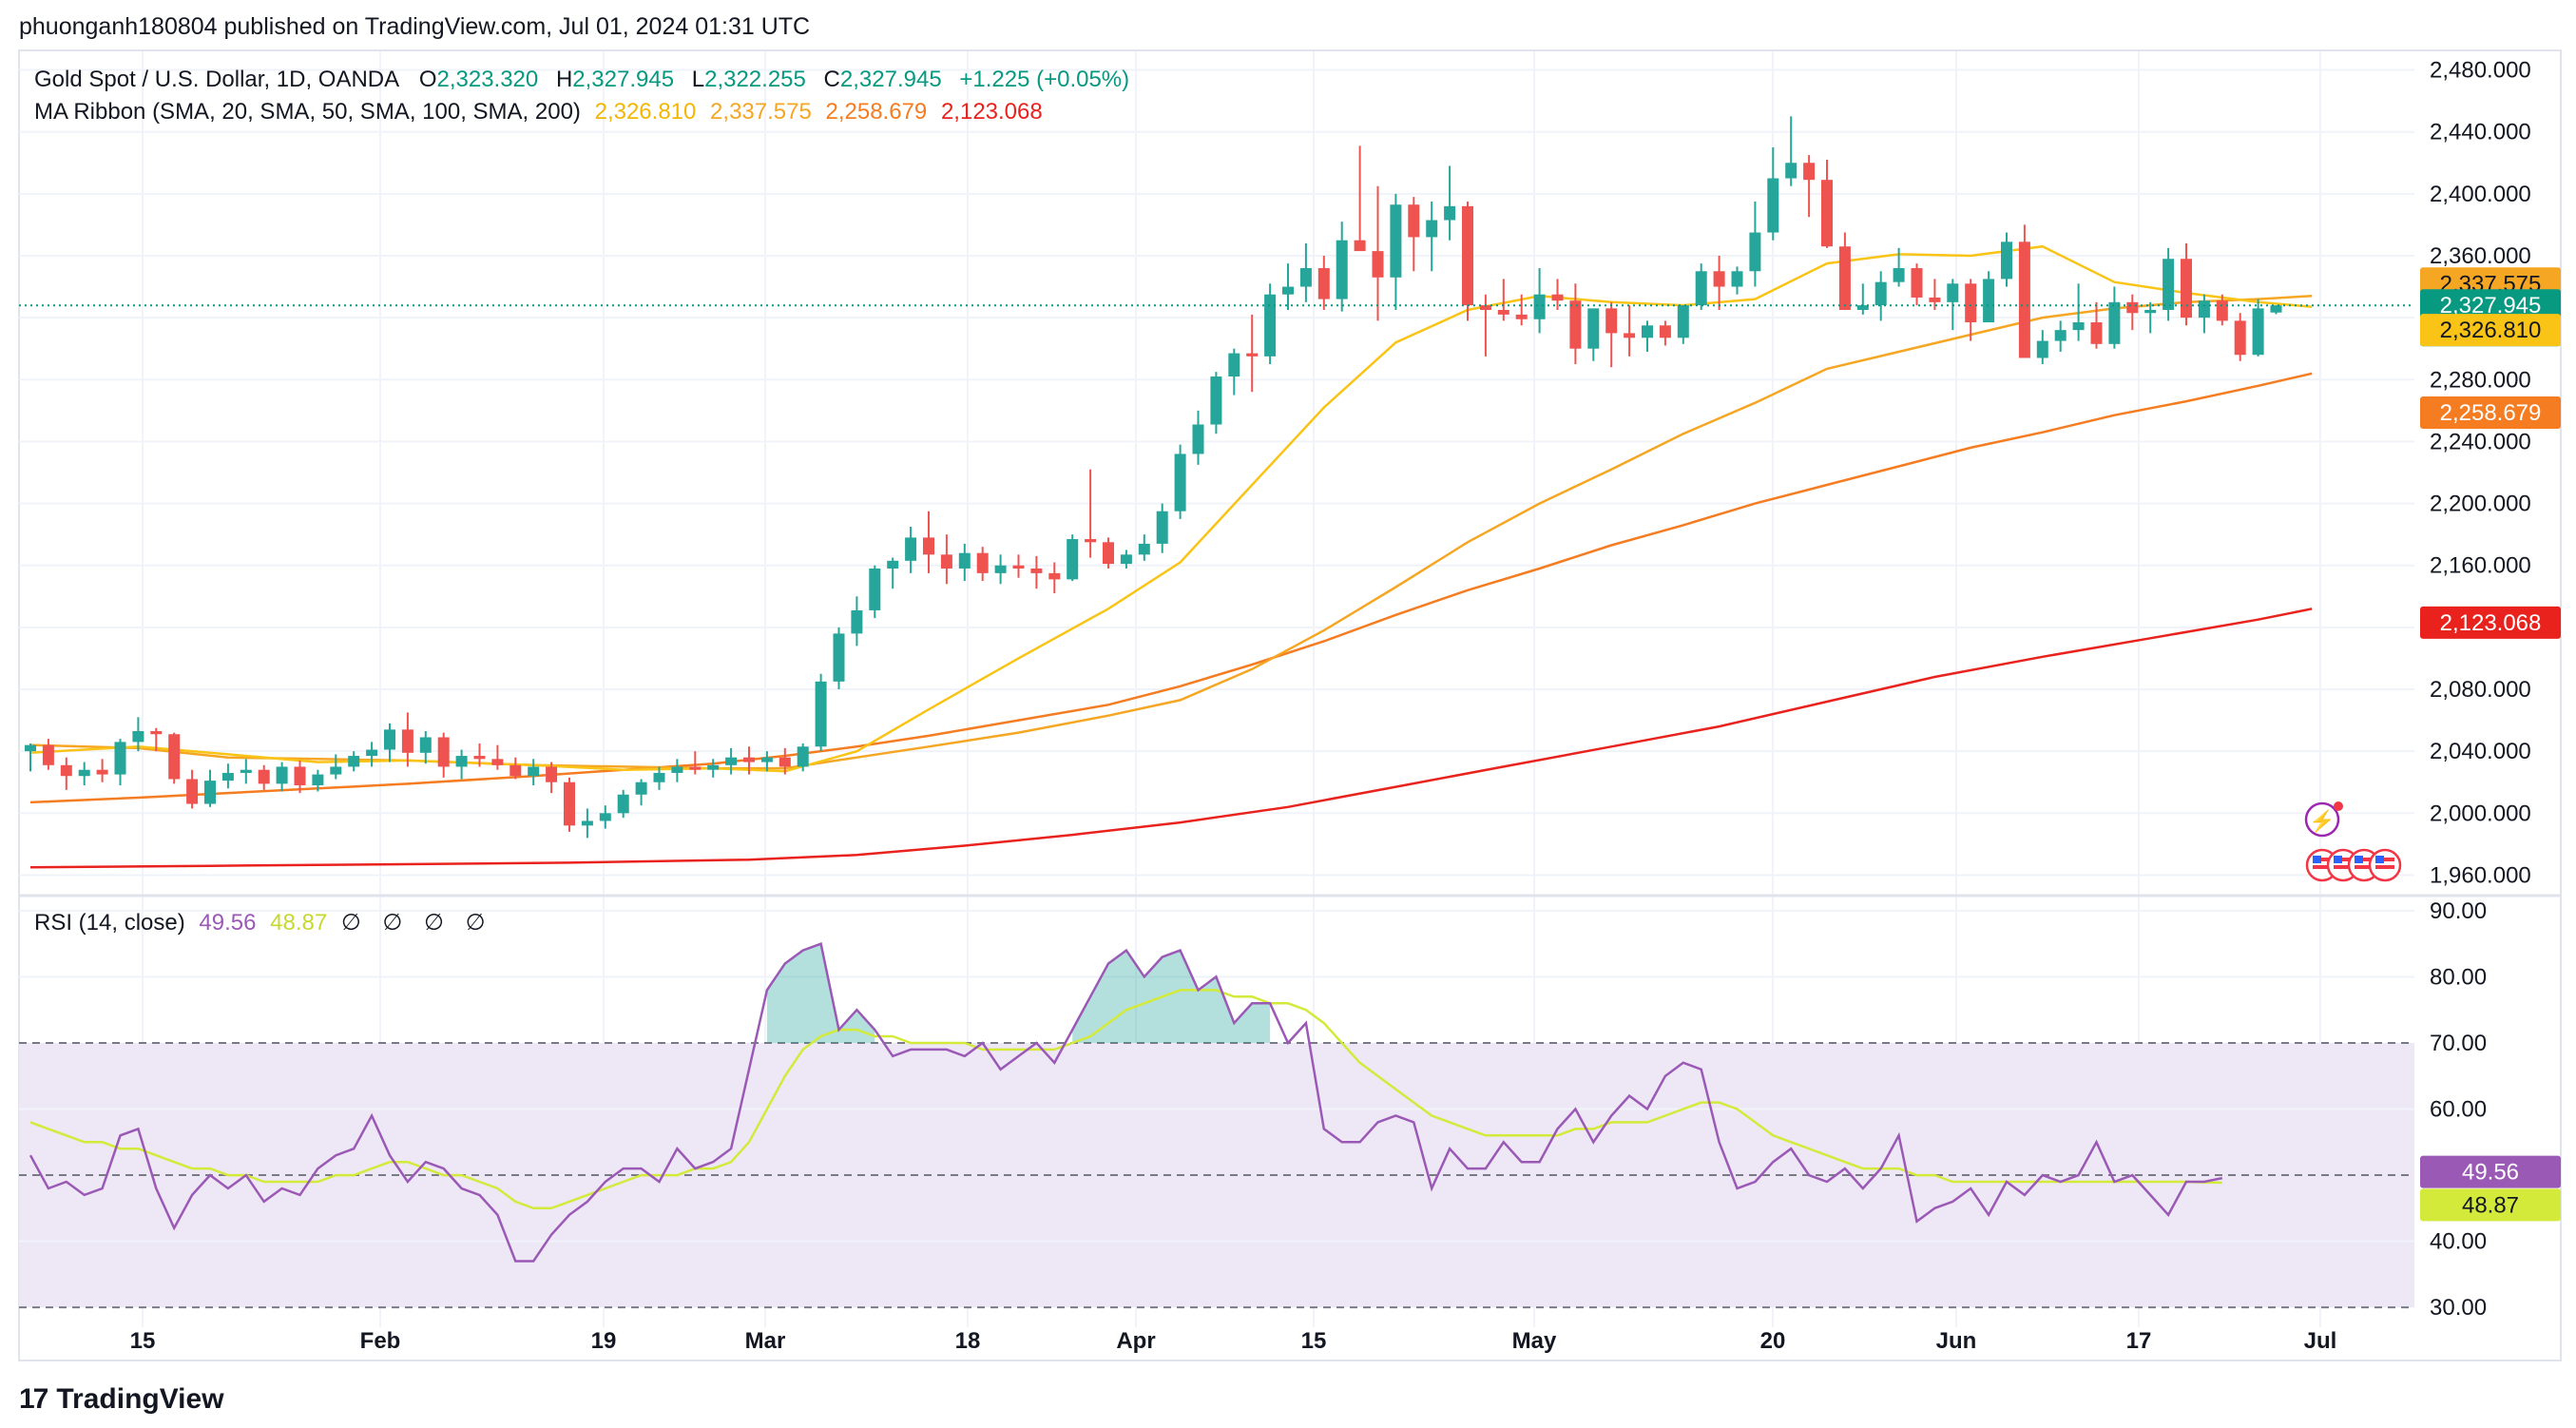  I want to click on price-label: 2,258.679, so click(2491, 413).